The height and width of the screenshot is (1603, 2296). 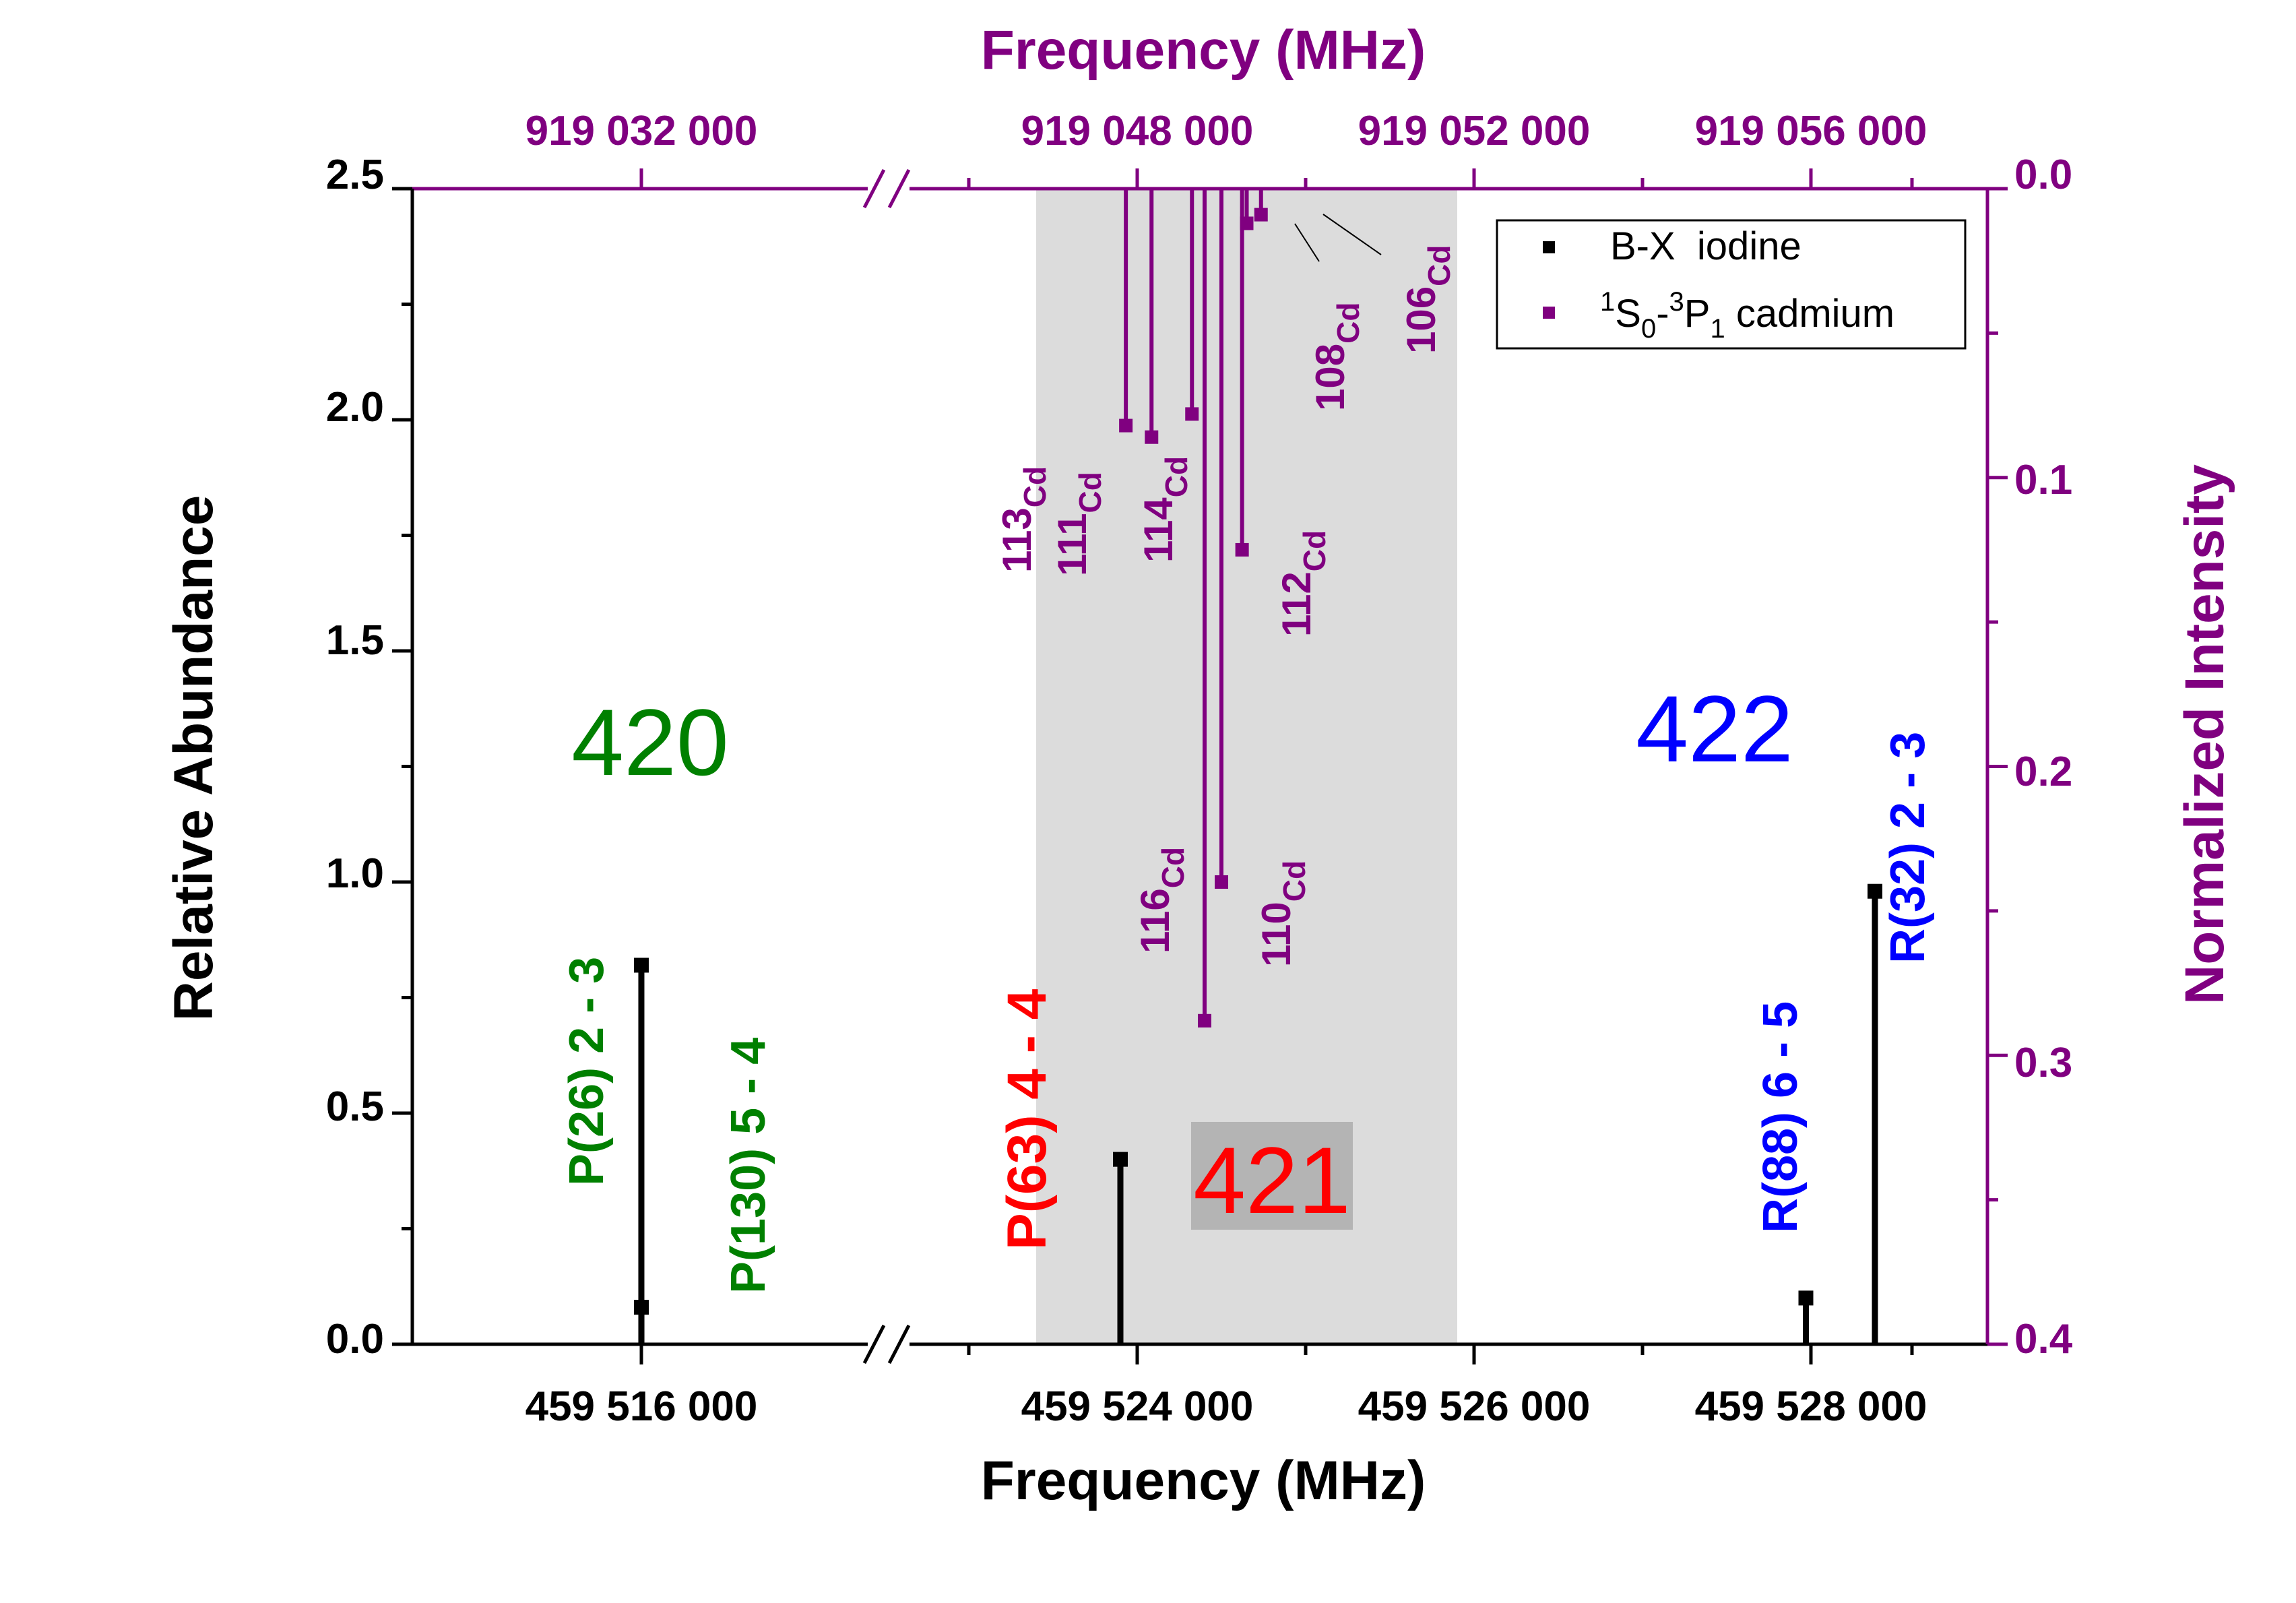 I want to click on bottom-tick-label: 459 528 000, so click(x=1811, y=1406).